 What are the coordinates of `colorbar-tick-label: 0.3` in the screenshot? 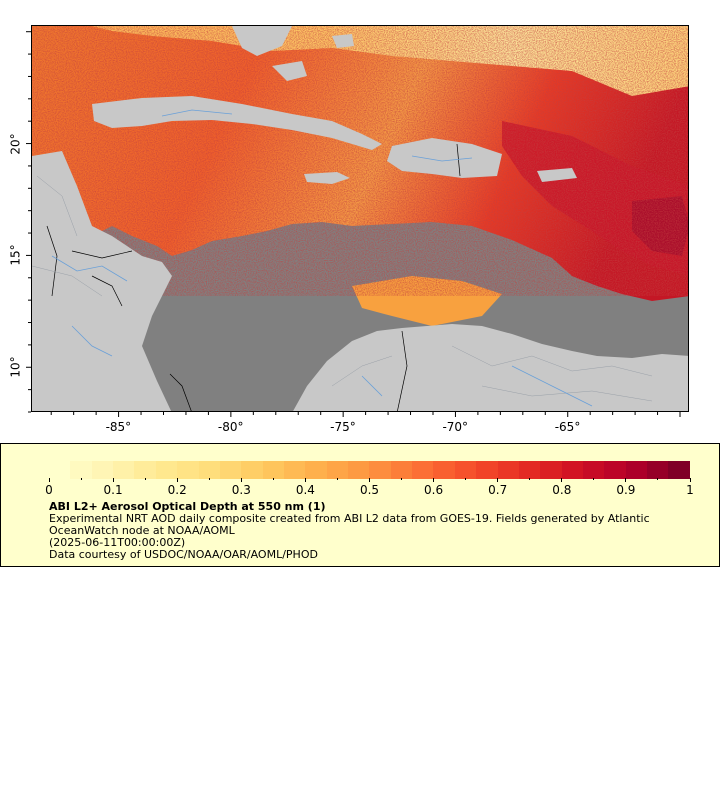 It's located at (241, 490).